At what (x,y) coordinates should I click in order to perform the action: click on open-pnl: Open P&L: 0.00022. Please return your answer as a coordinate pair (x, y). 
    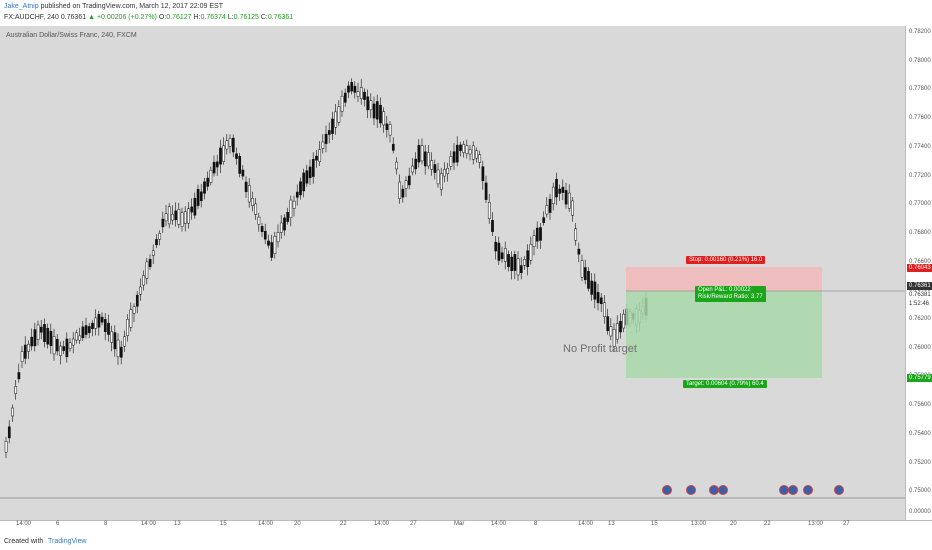
    Looking at the image, I should click on (724, 290).